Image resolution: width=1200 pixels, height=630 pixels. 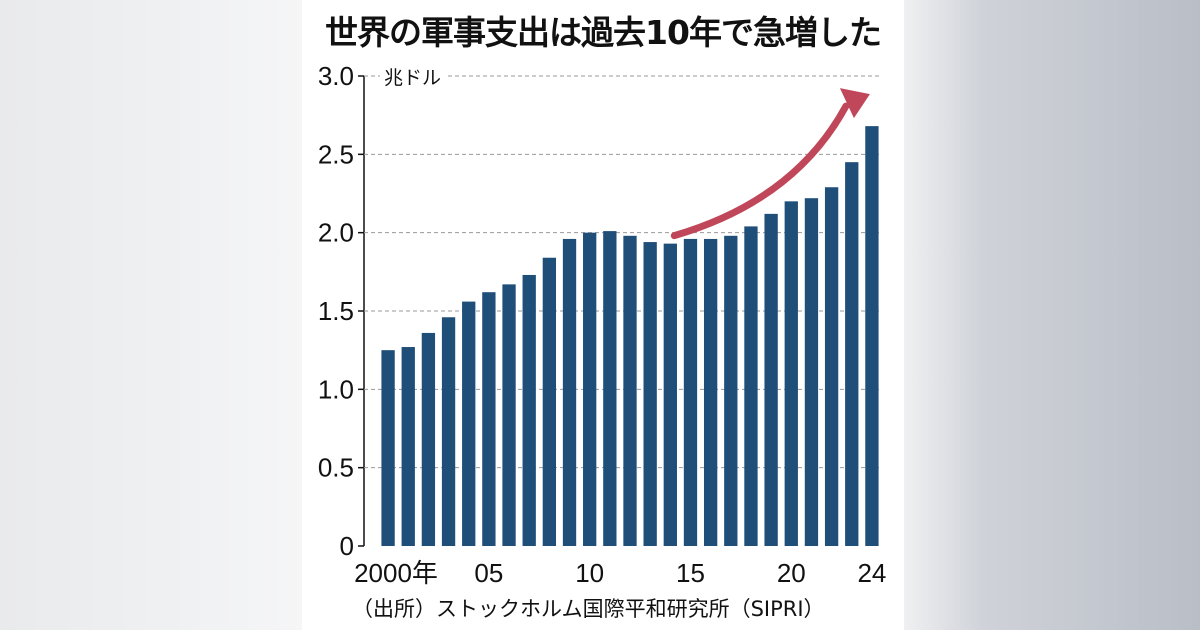 What do you see at coordinates (469, 423) in the screenshot?
I see `bar-2004` at bounding box center [469, 423].